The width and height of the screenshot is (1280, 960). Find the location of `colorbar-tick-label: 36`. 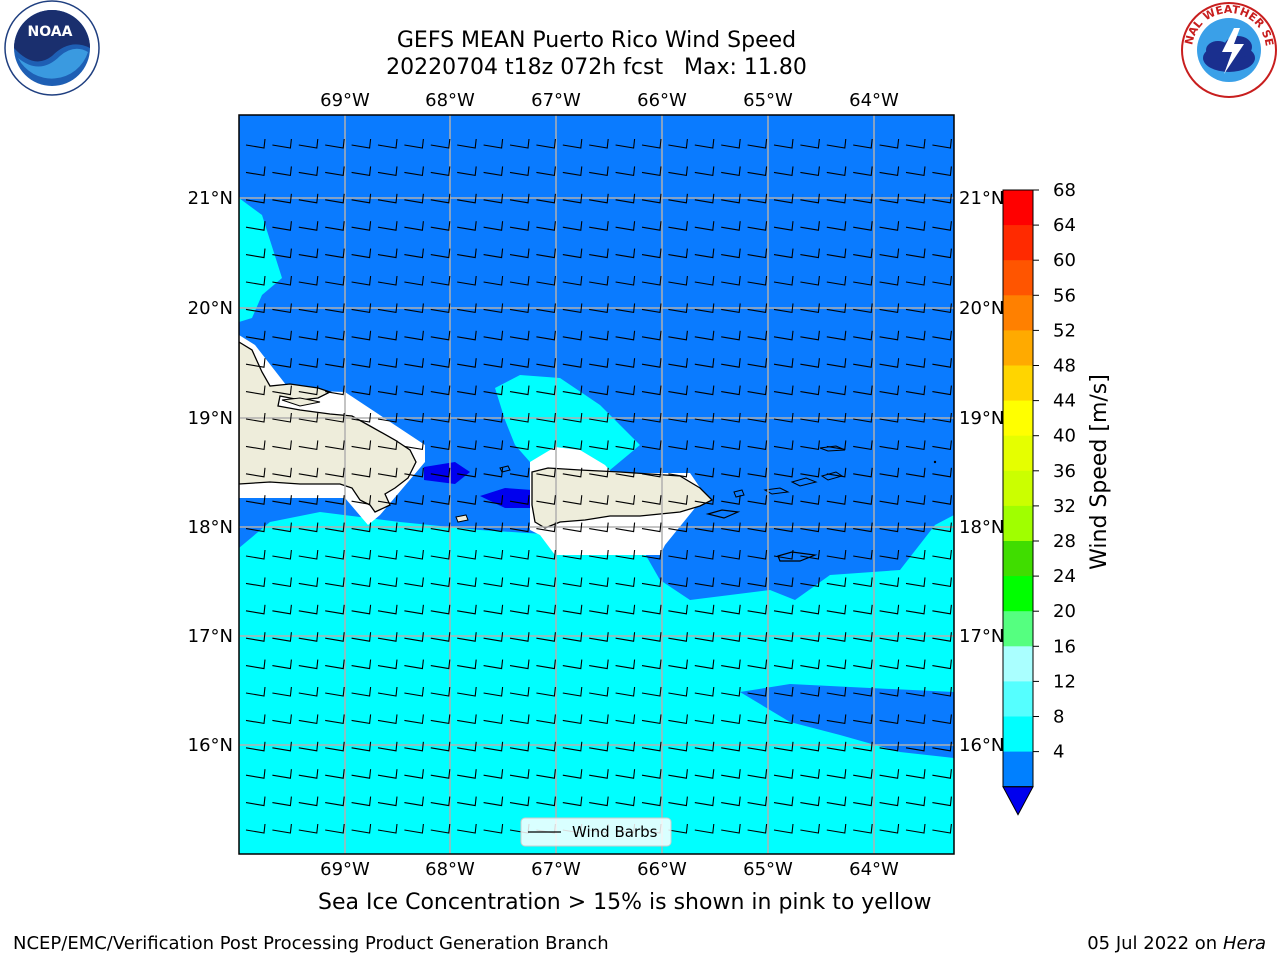

colorbar-tick-label: 36 is located at coordinates (1064, 471).